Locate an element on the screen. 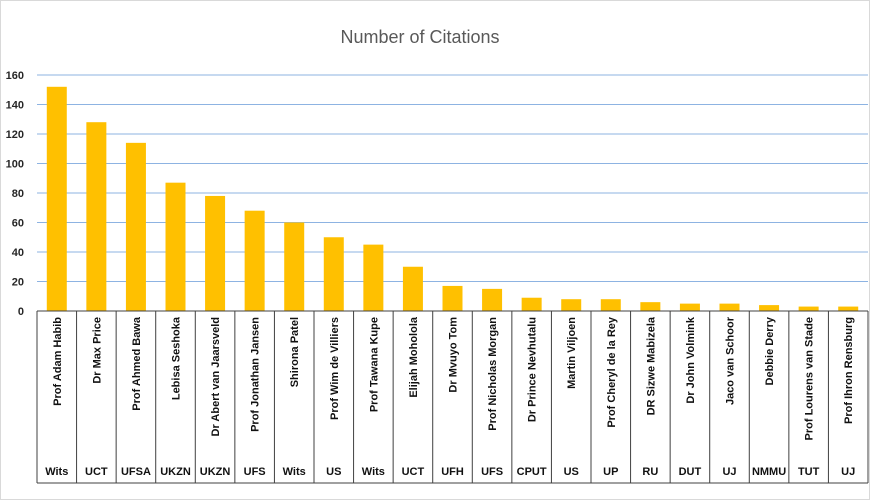 The height and width of the screenshot is (500, 870). x-category-label: Debbie Derry is located at coordinates (770, 350).